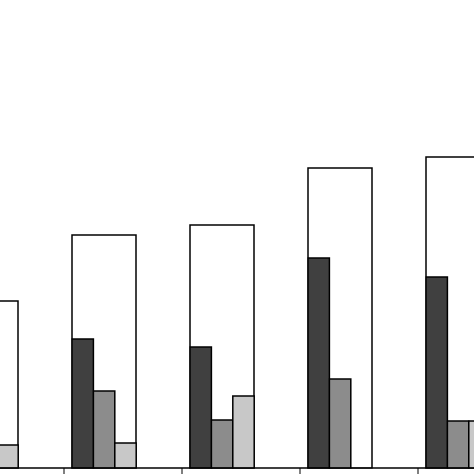 This screenshot has height=474, width=474. Describe the element at coordinates (9, 384) in the screenshot. I see `total-bar` at that location.